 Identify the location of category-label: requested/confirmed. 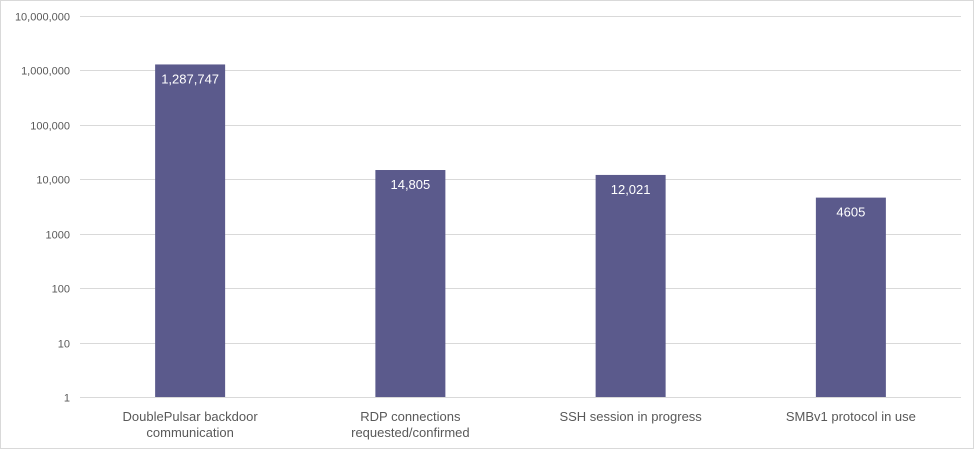
(410, 432).